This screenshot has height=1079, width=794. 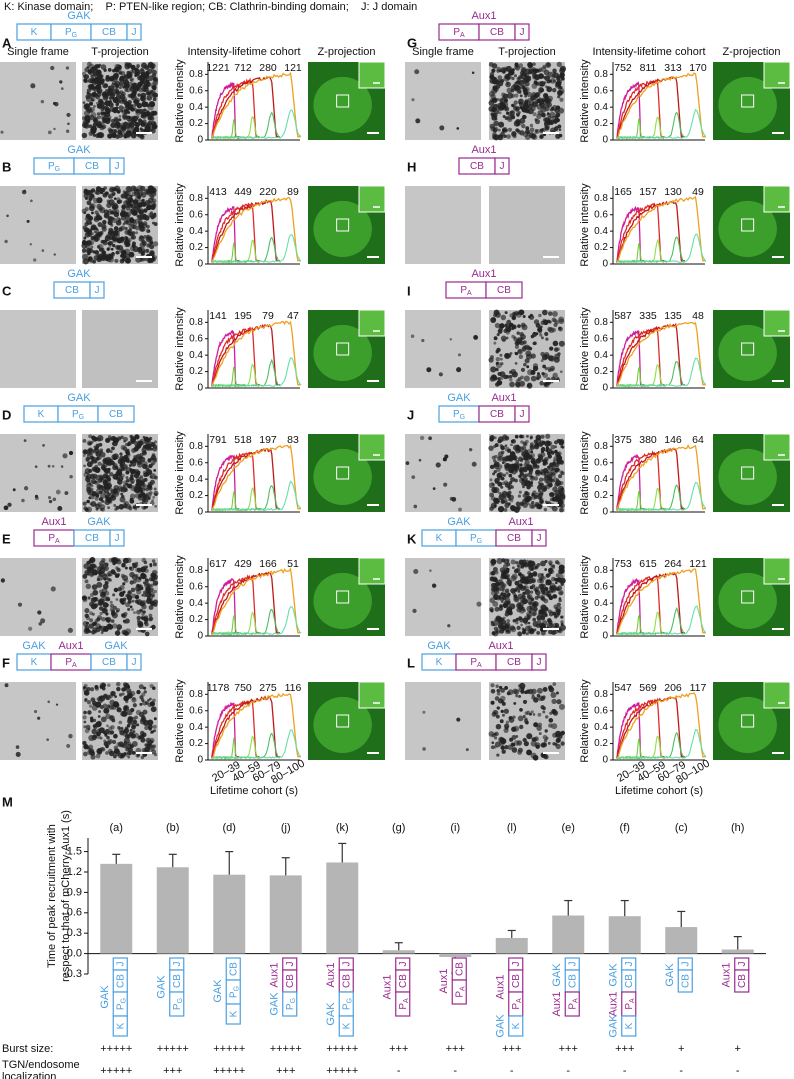 I want to click on column-header: T-projection, so click(x=119, y=52).